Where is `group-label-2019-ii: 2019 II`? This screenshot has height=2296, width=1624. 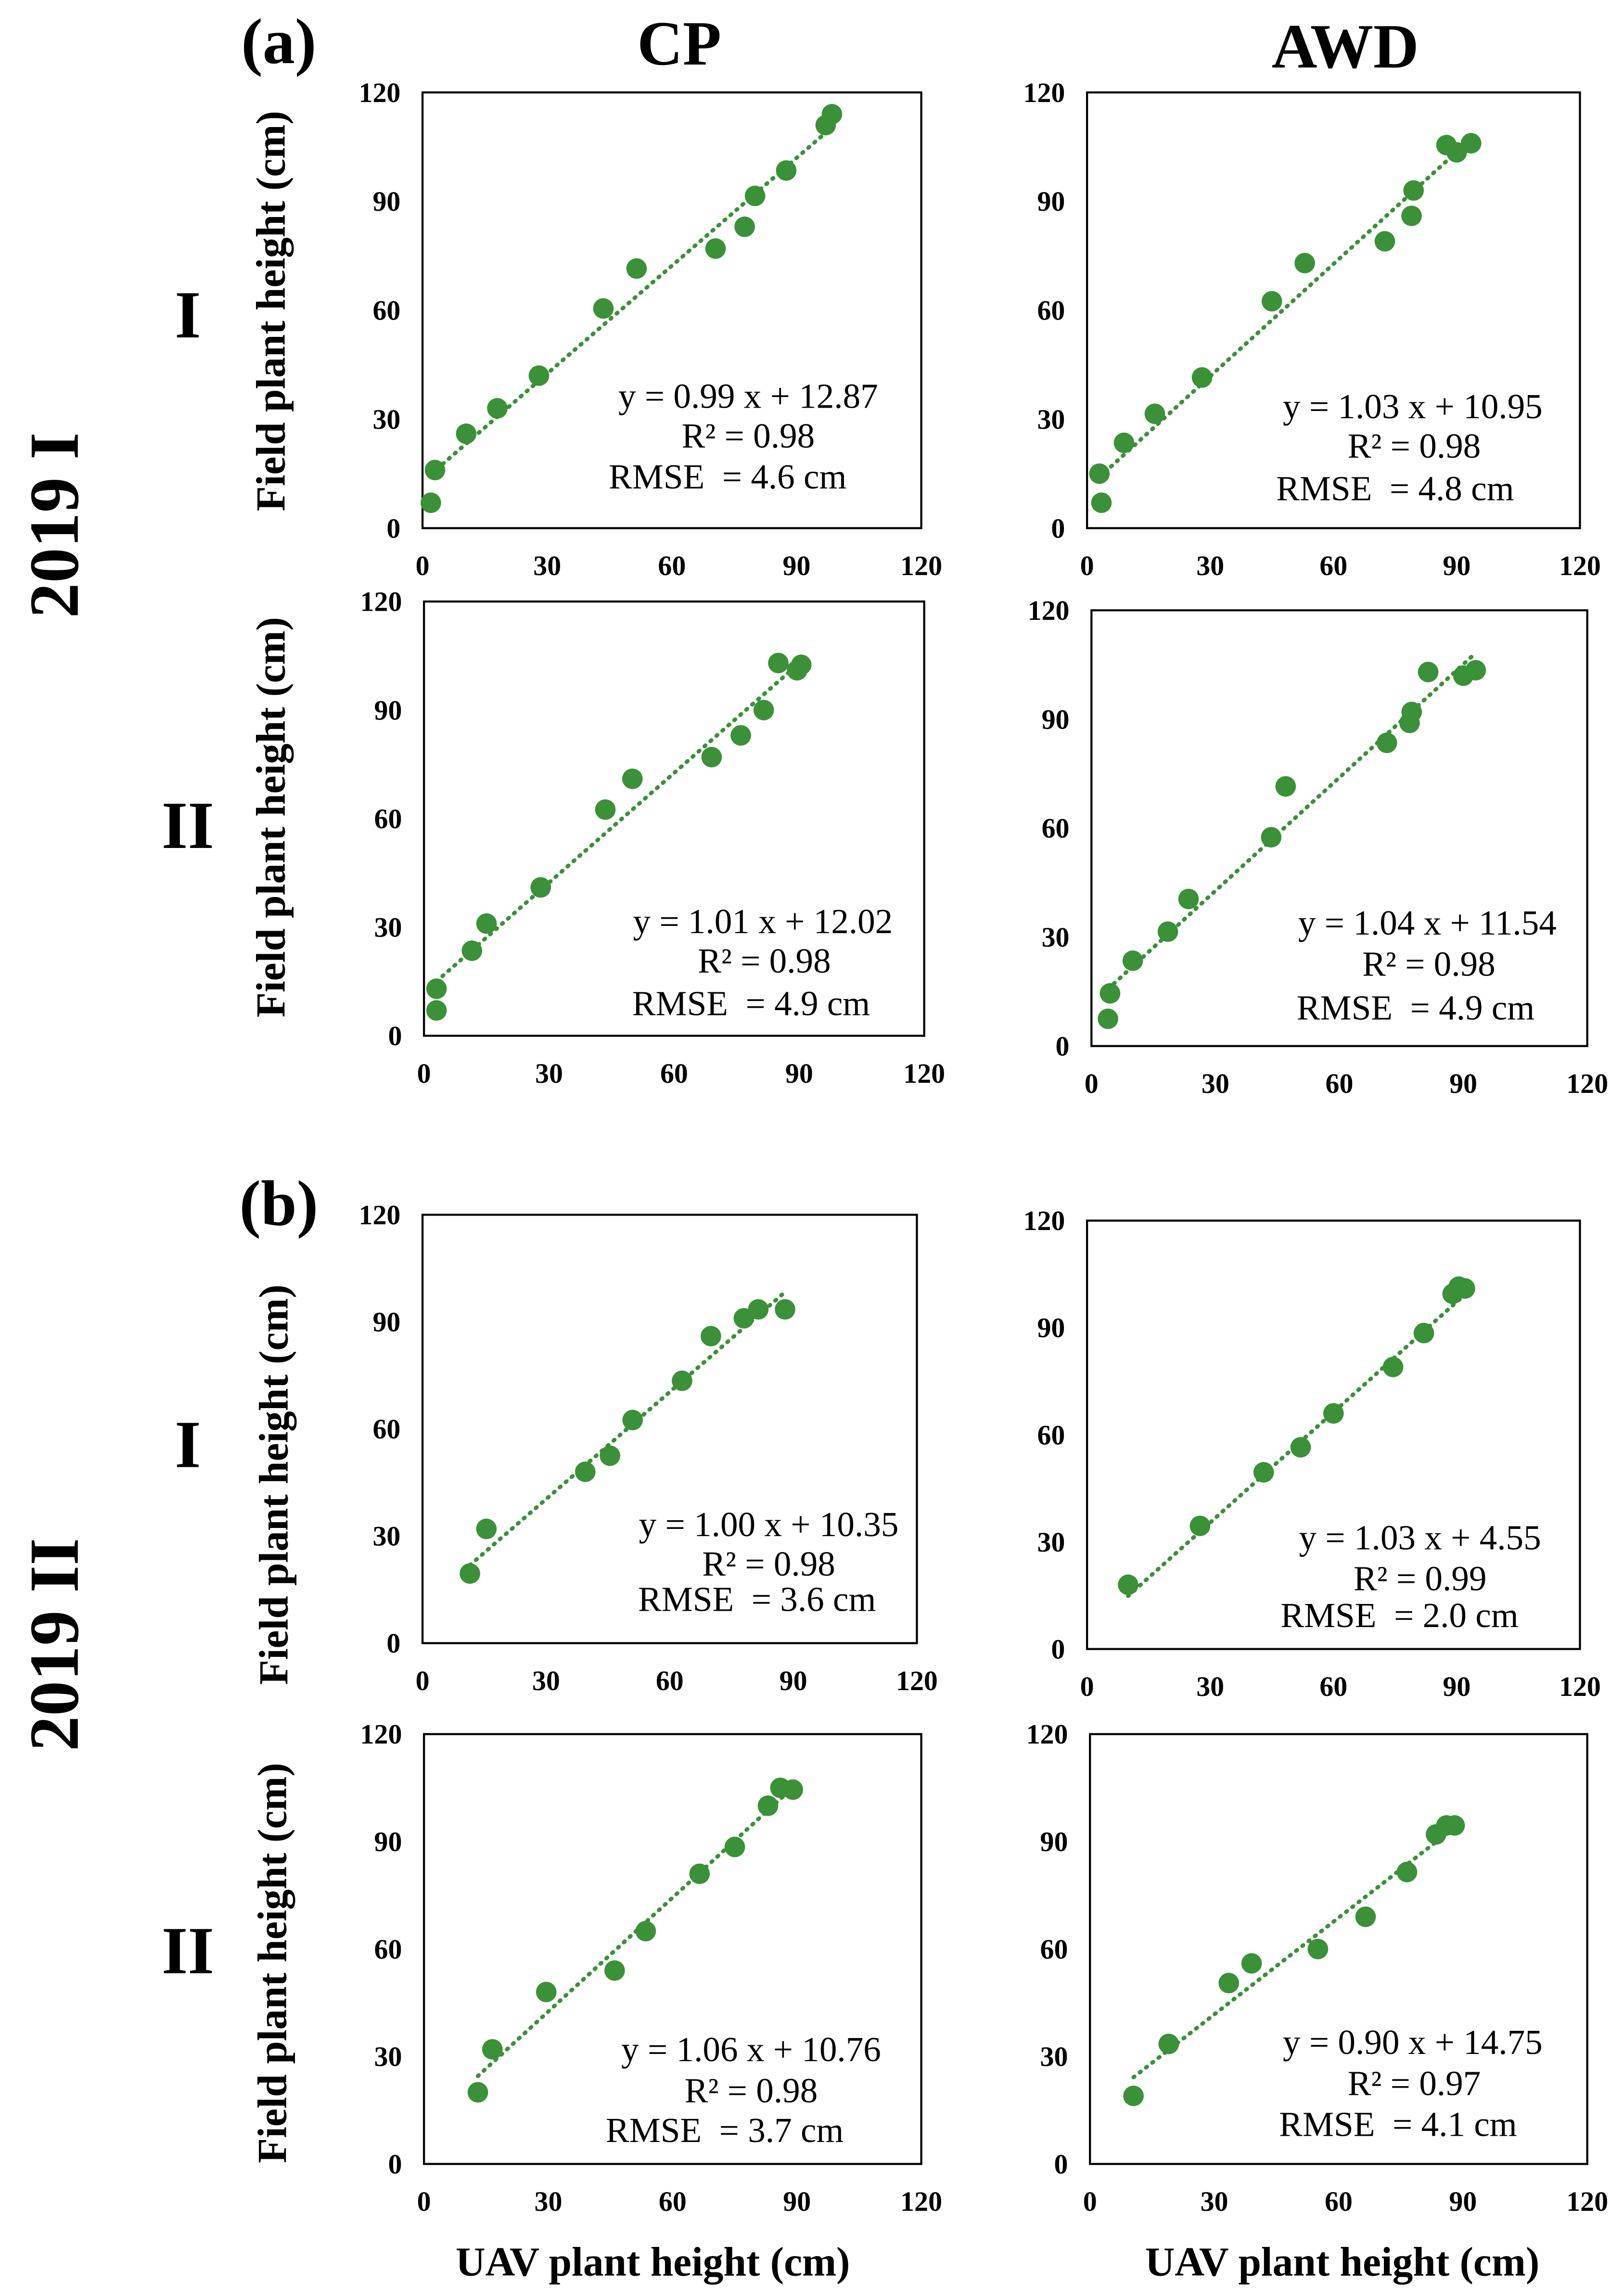
group-label-2019-ii: 2019 II is located at coordinates (54, 1644).